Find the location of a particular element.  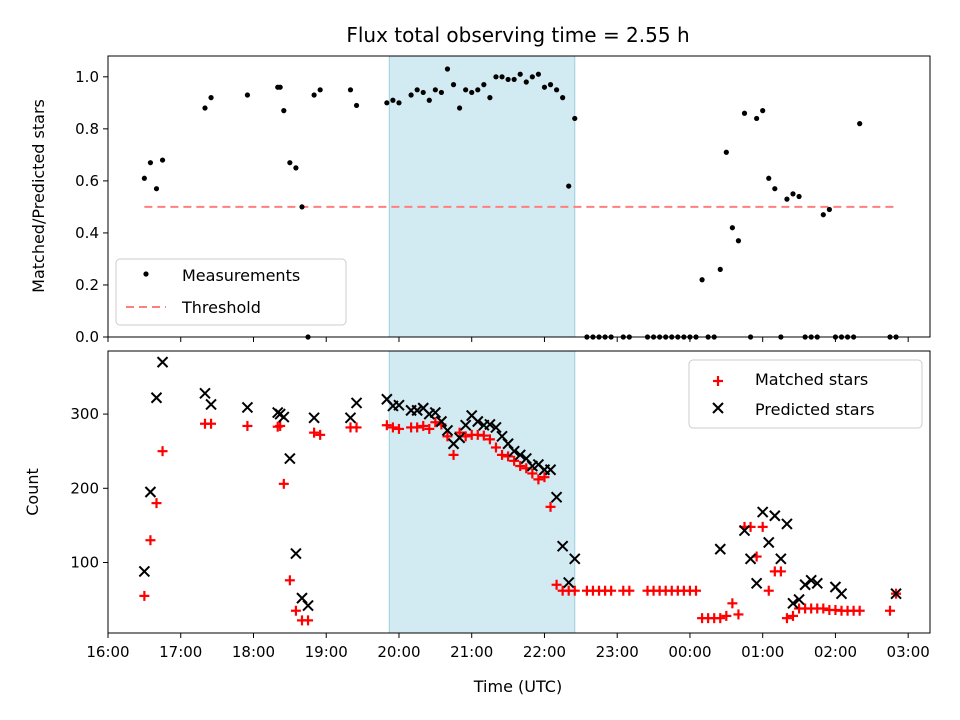

legend-measurements-marker is located at coordinates (146, 274).